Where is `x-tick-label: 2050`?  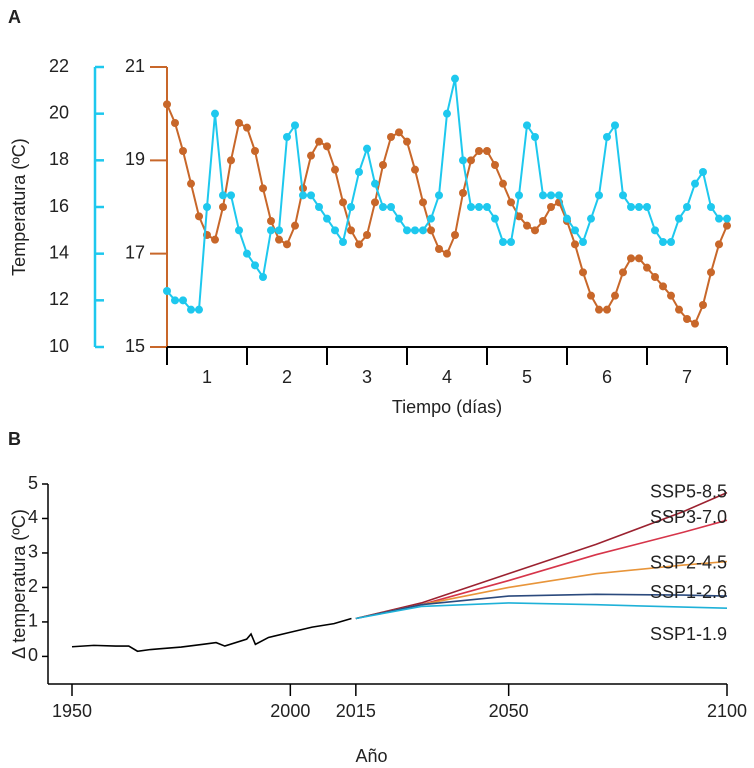
x-tick-label: 2050 is located at coordinates (509, 711).